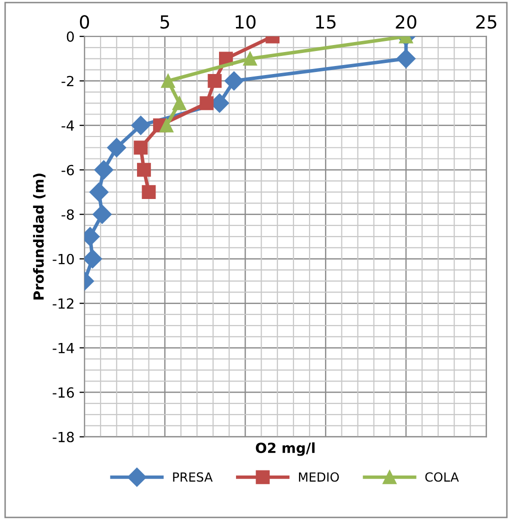 This screenshot has height=520, width=512. Describe the element at coordinates (285, 449) in the screenshot. I see `x-axis-title: O2 mg/l` at that location.